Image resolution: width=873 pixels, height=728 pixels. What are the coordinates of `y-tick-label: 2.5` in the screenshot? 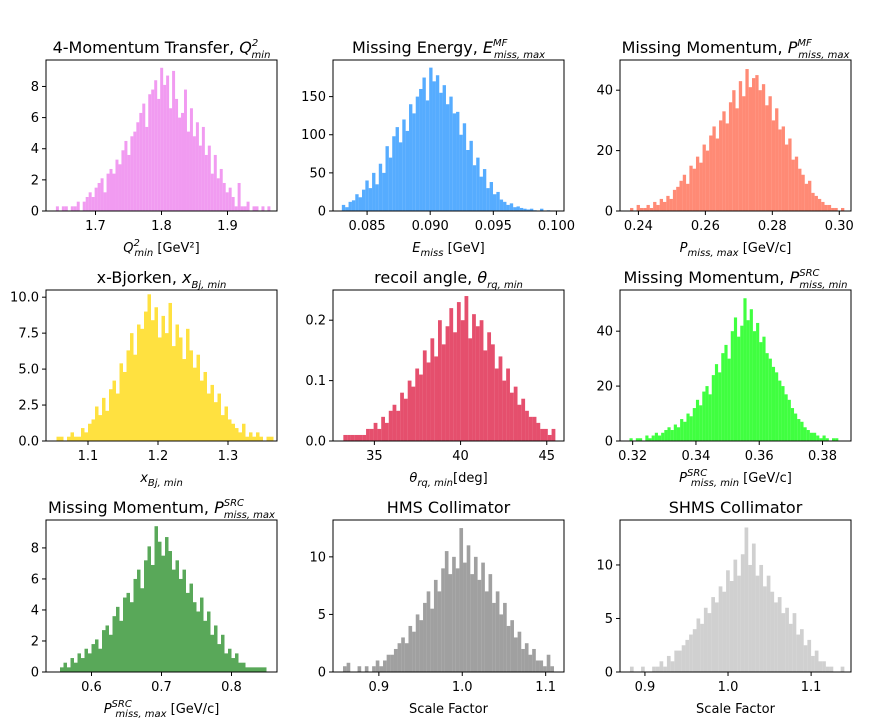 It's located at (28, 406).